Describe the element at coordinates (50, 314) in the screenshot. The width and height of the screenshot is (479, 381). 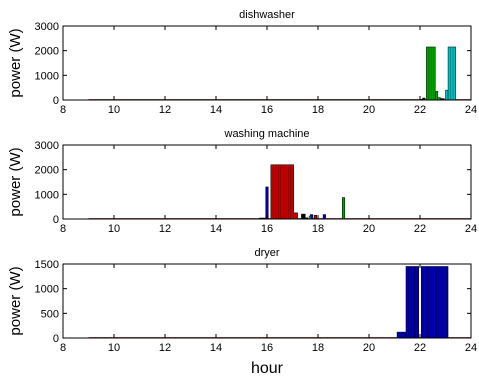
I see `y-tick-label: 500` at that location.